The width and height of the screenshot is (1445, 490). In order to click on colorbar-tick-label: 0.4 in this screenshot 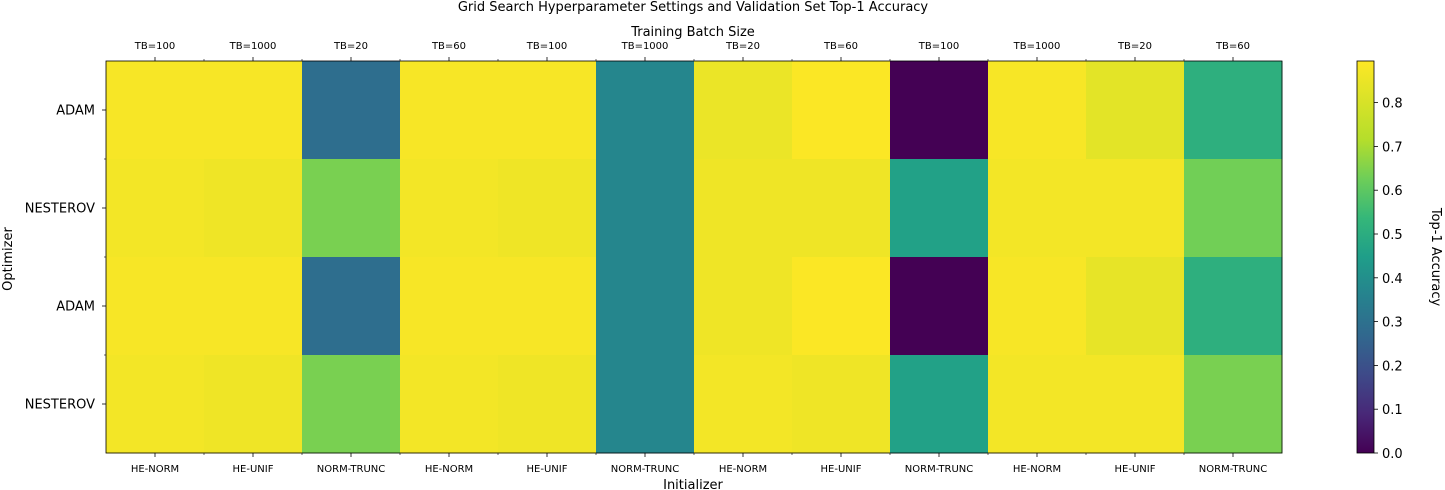, I will do `click(1392, 279)`.